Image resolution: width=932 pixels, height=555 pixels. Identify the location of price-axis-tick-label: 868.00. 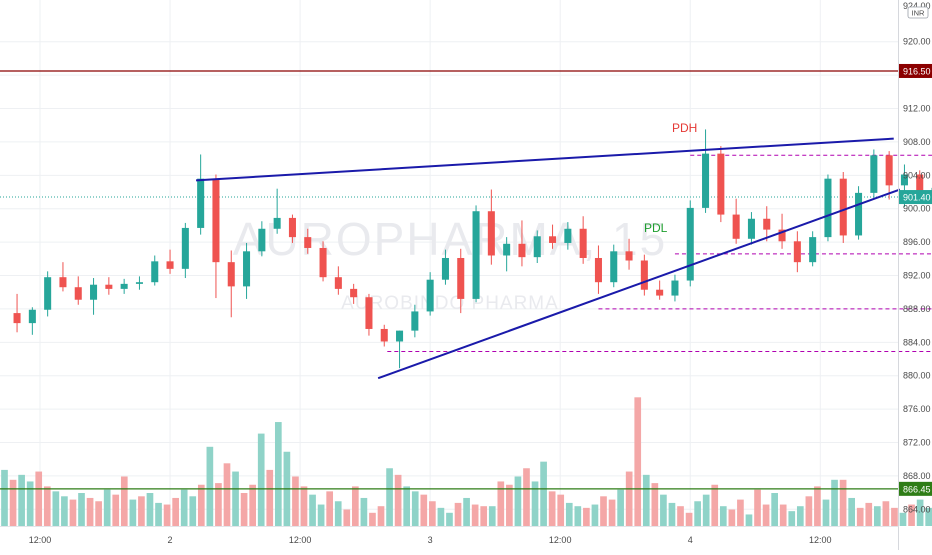
(917, 476).